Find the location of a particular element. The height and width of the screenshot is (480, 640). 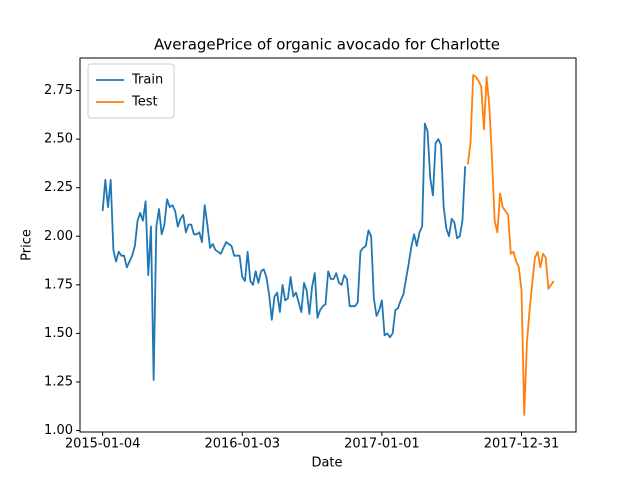

legend-label: Train is located at coordinates (147, 80).